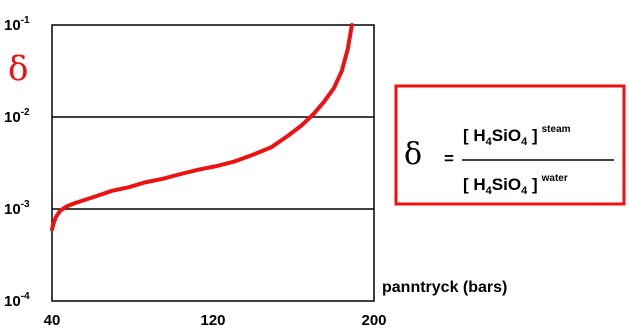 Image resolution: width=629 pixels, height=329 pixels. I want to click on y-tick-label: 10⁻⁴, so click(17, 300).